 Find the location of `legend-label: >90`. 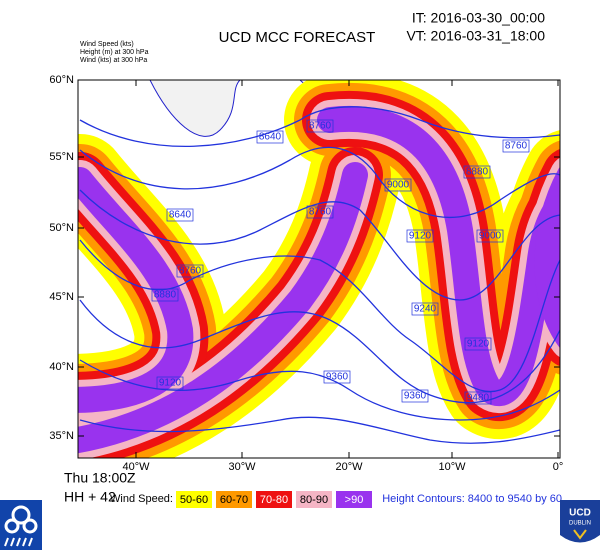

legend-label: >90 is located at coordinates (354, 500).